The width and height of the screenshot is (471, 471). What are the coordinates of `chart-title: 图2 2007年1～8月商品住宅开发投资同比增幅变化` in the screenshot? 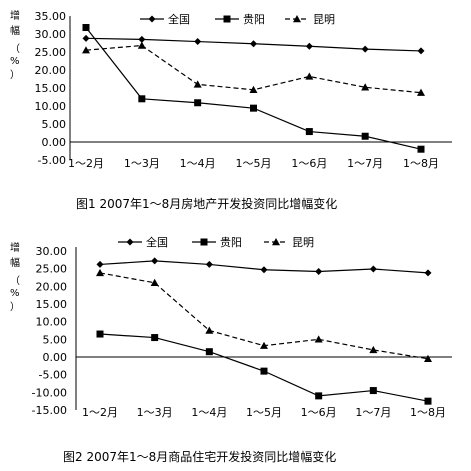 It's located at (199, 456).